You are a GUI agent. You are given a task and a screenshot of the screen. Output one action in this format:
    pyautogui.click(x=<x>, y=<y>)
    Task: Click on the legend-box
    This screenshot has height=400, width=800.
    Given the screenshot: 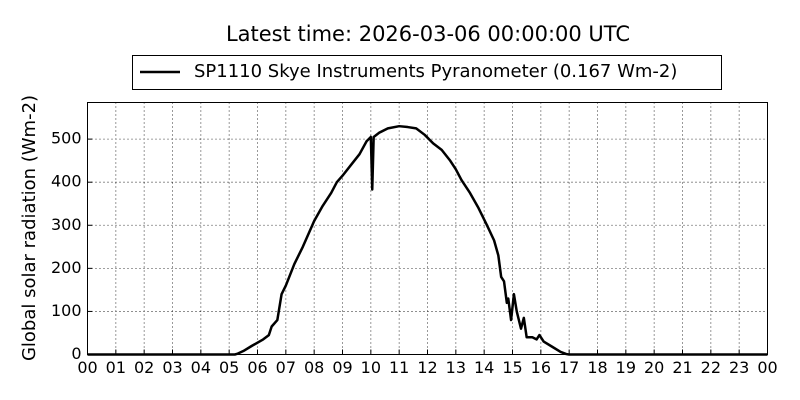 What is the action you would take?
    pyautogui.click(x=427, y=72)
    